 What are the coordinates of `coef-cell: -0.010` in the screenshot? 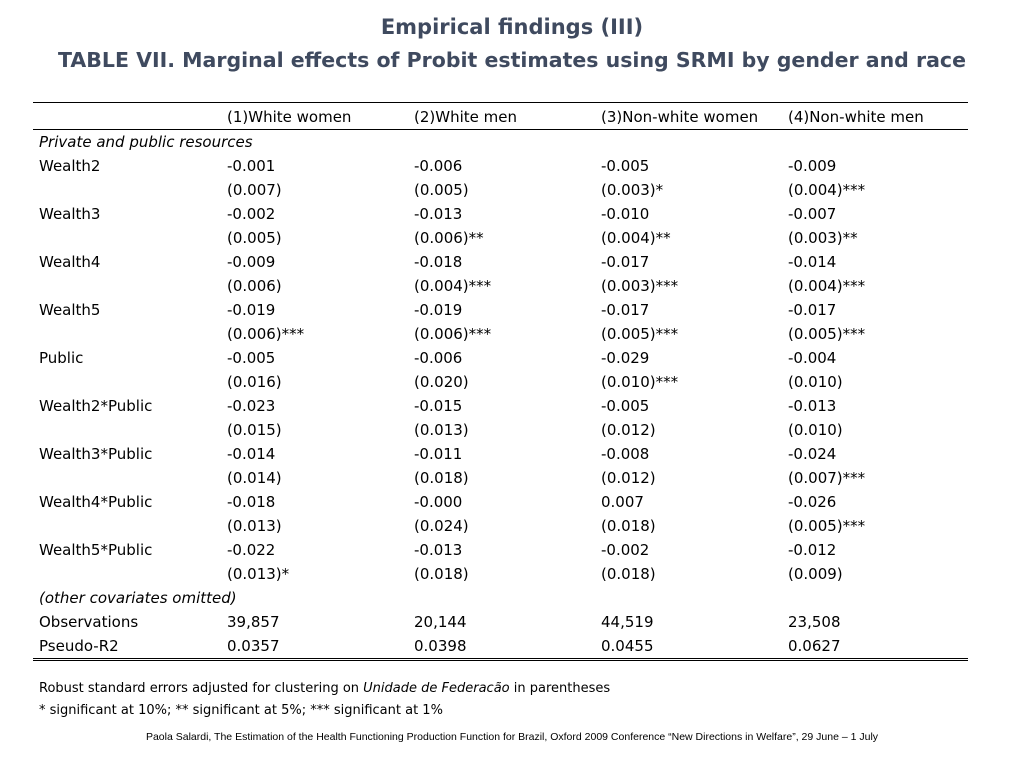 It's located at (625, 214).